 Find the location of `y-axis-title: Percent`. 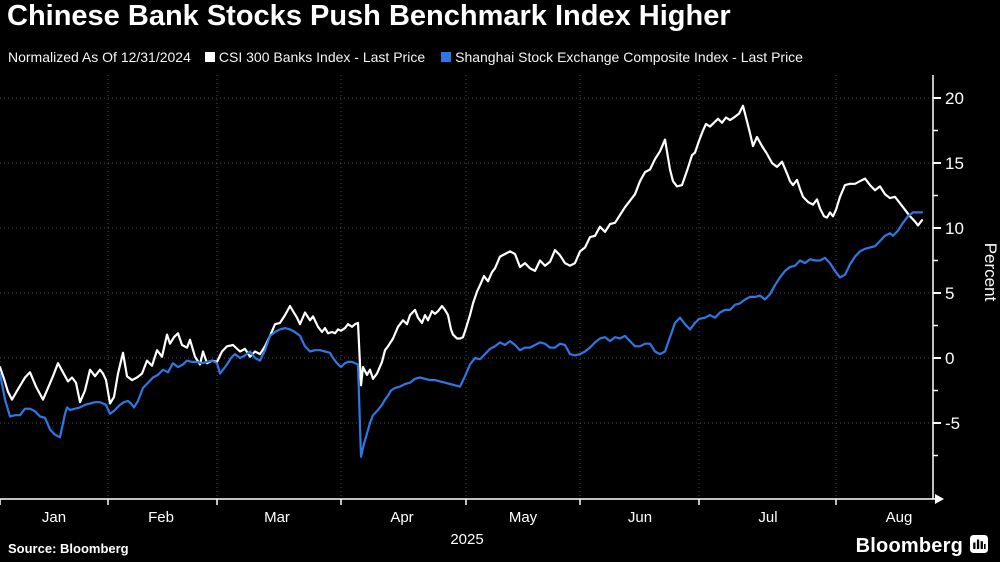

y-axis-title: Percent is located at coordinates (990, 272).